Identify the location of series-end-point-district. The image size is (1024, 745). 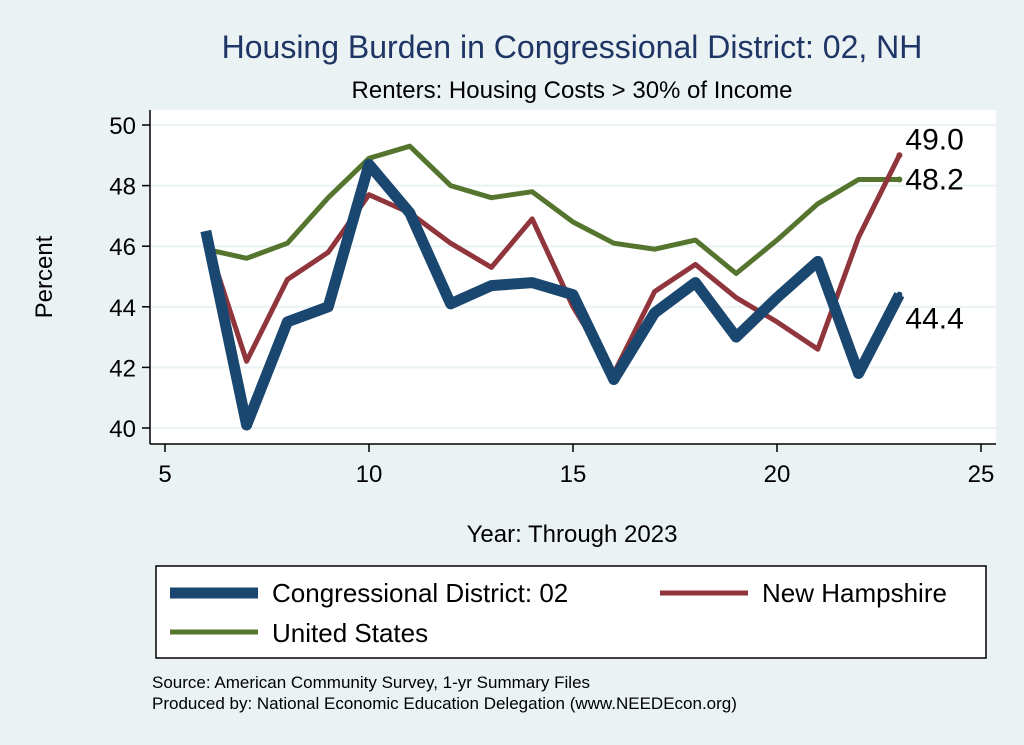
(899, 294).